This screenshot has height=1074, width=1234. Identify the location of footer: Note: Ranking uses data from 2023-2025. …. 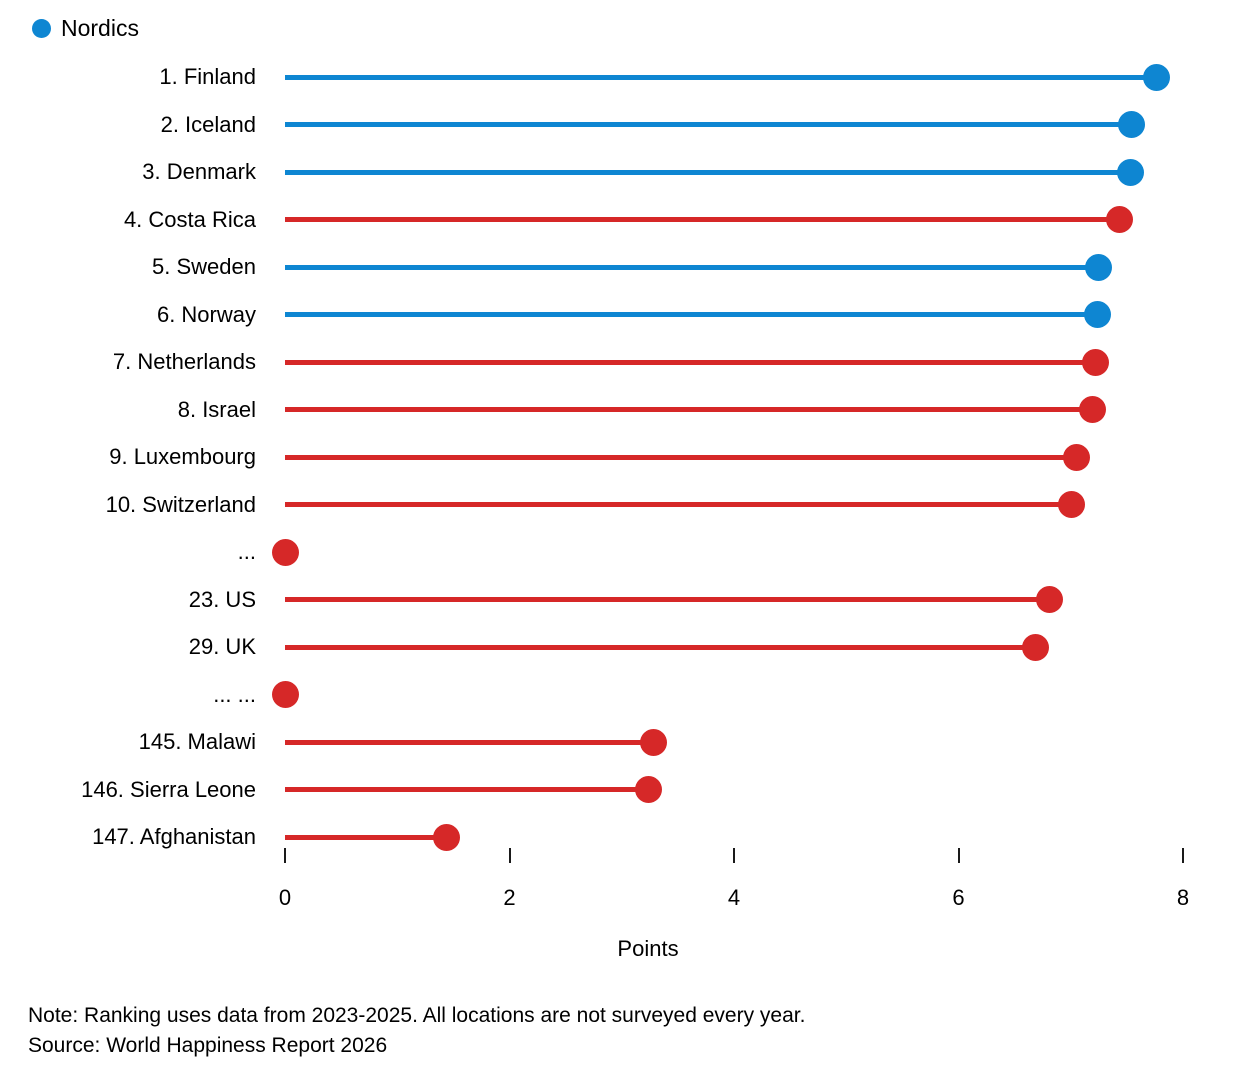
(416, 1031).